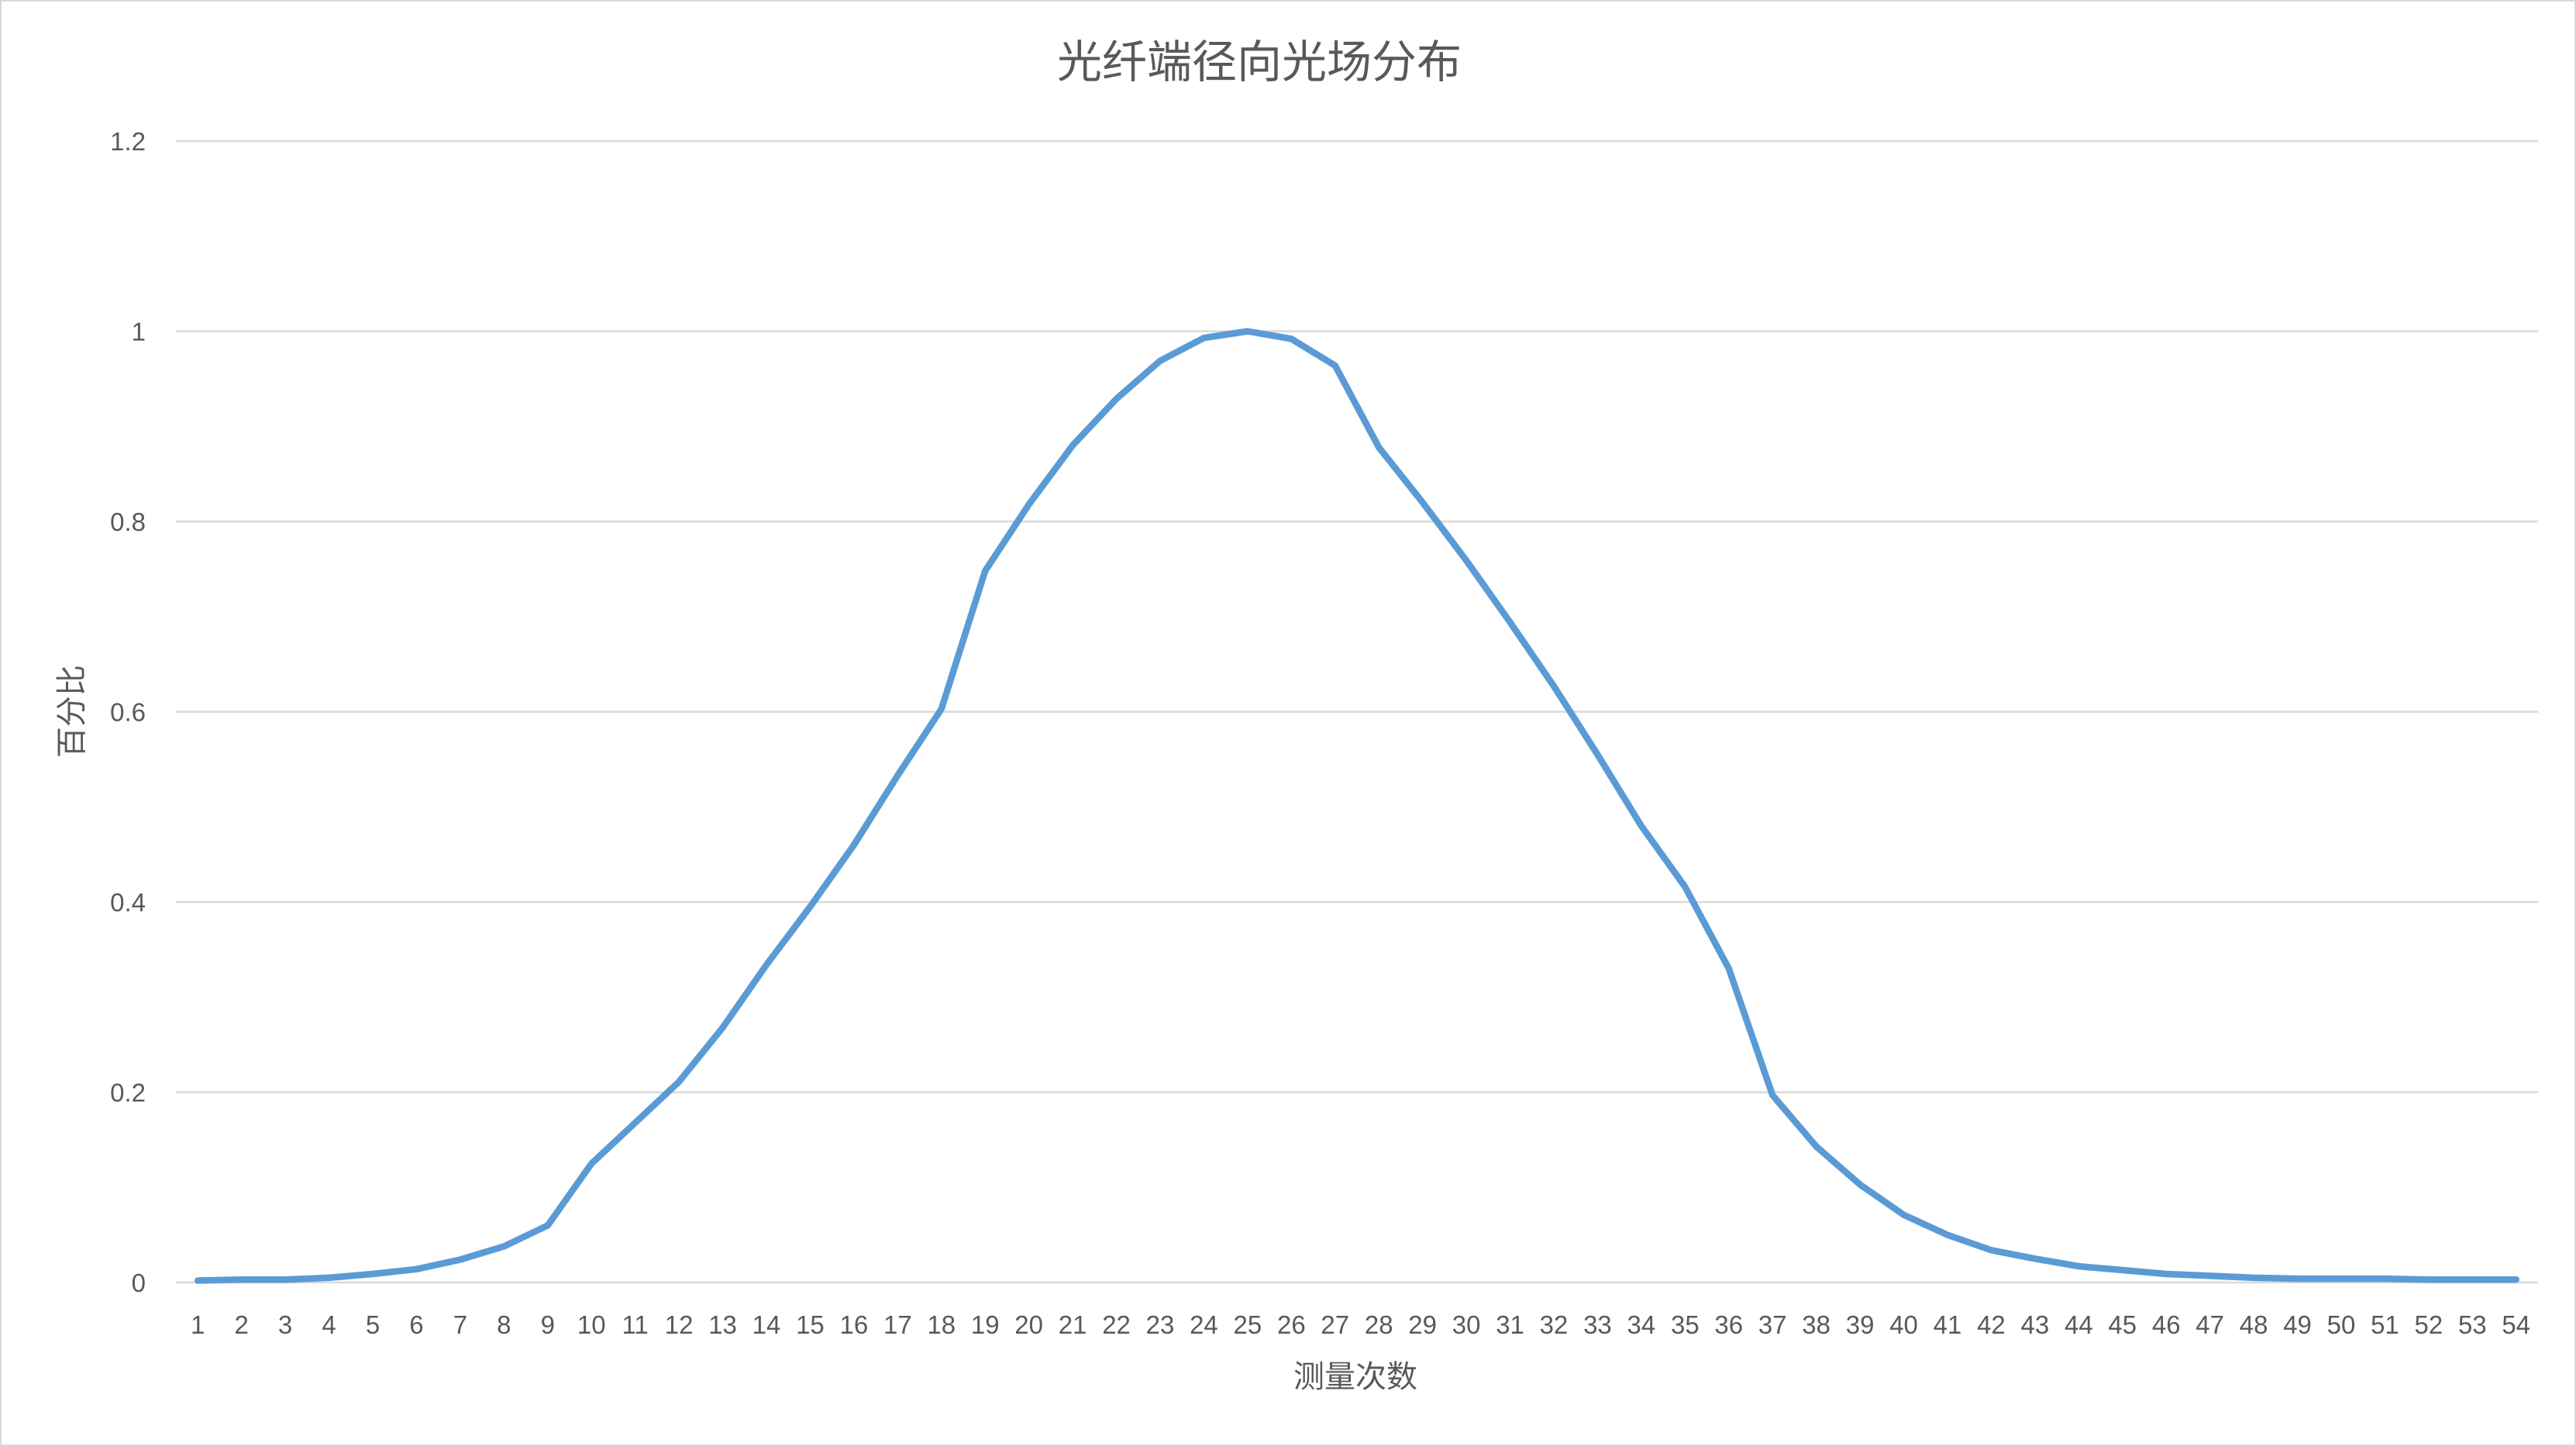  I want to click on x-tick-label: 32, so click(1554, 1325).